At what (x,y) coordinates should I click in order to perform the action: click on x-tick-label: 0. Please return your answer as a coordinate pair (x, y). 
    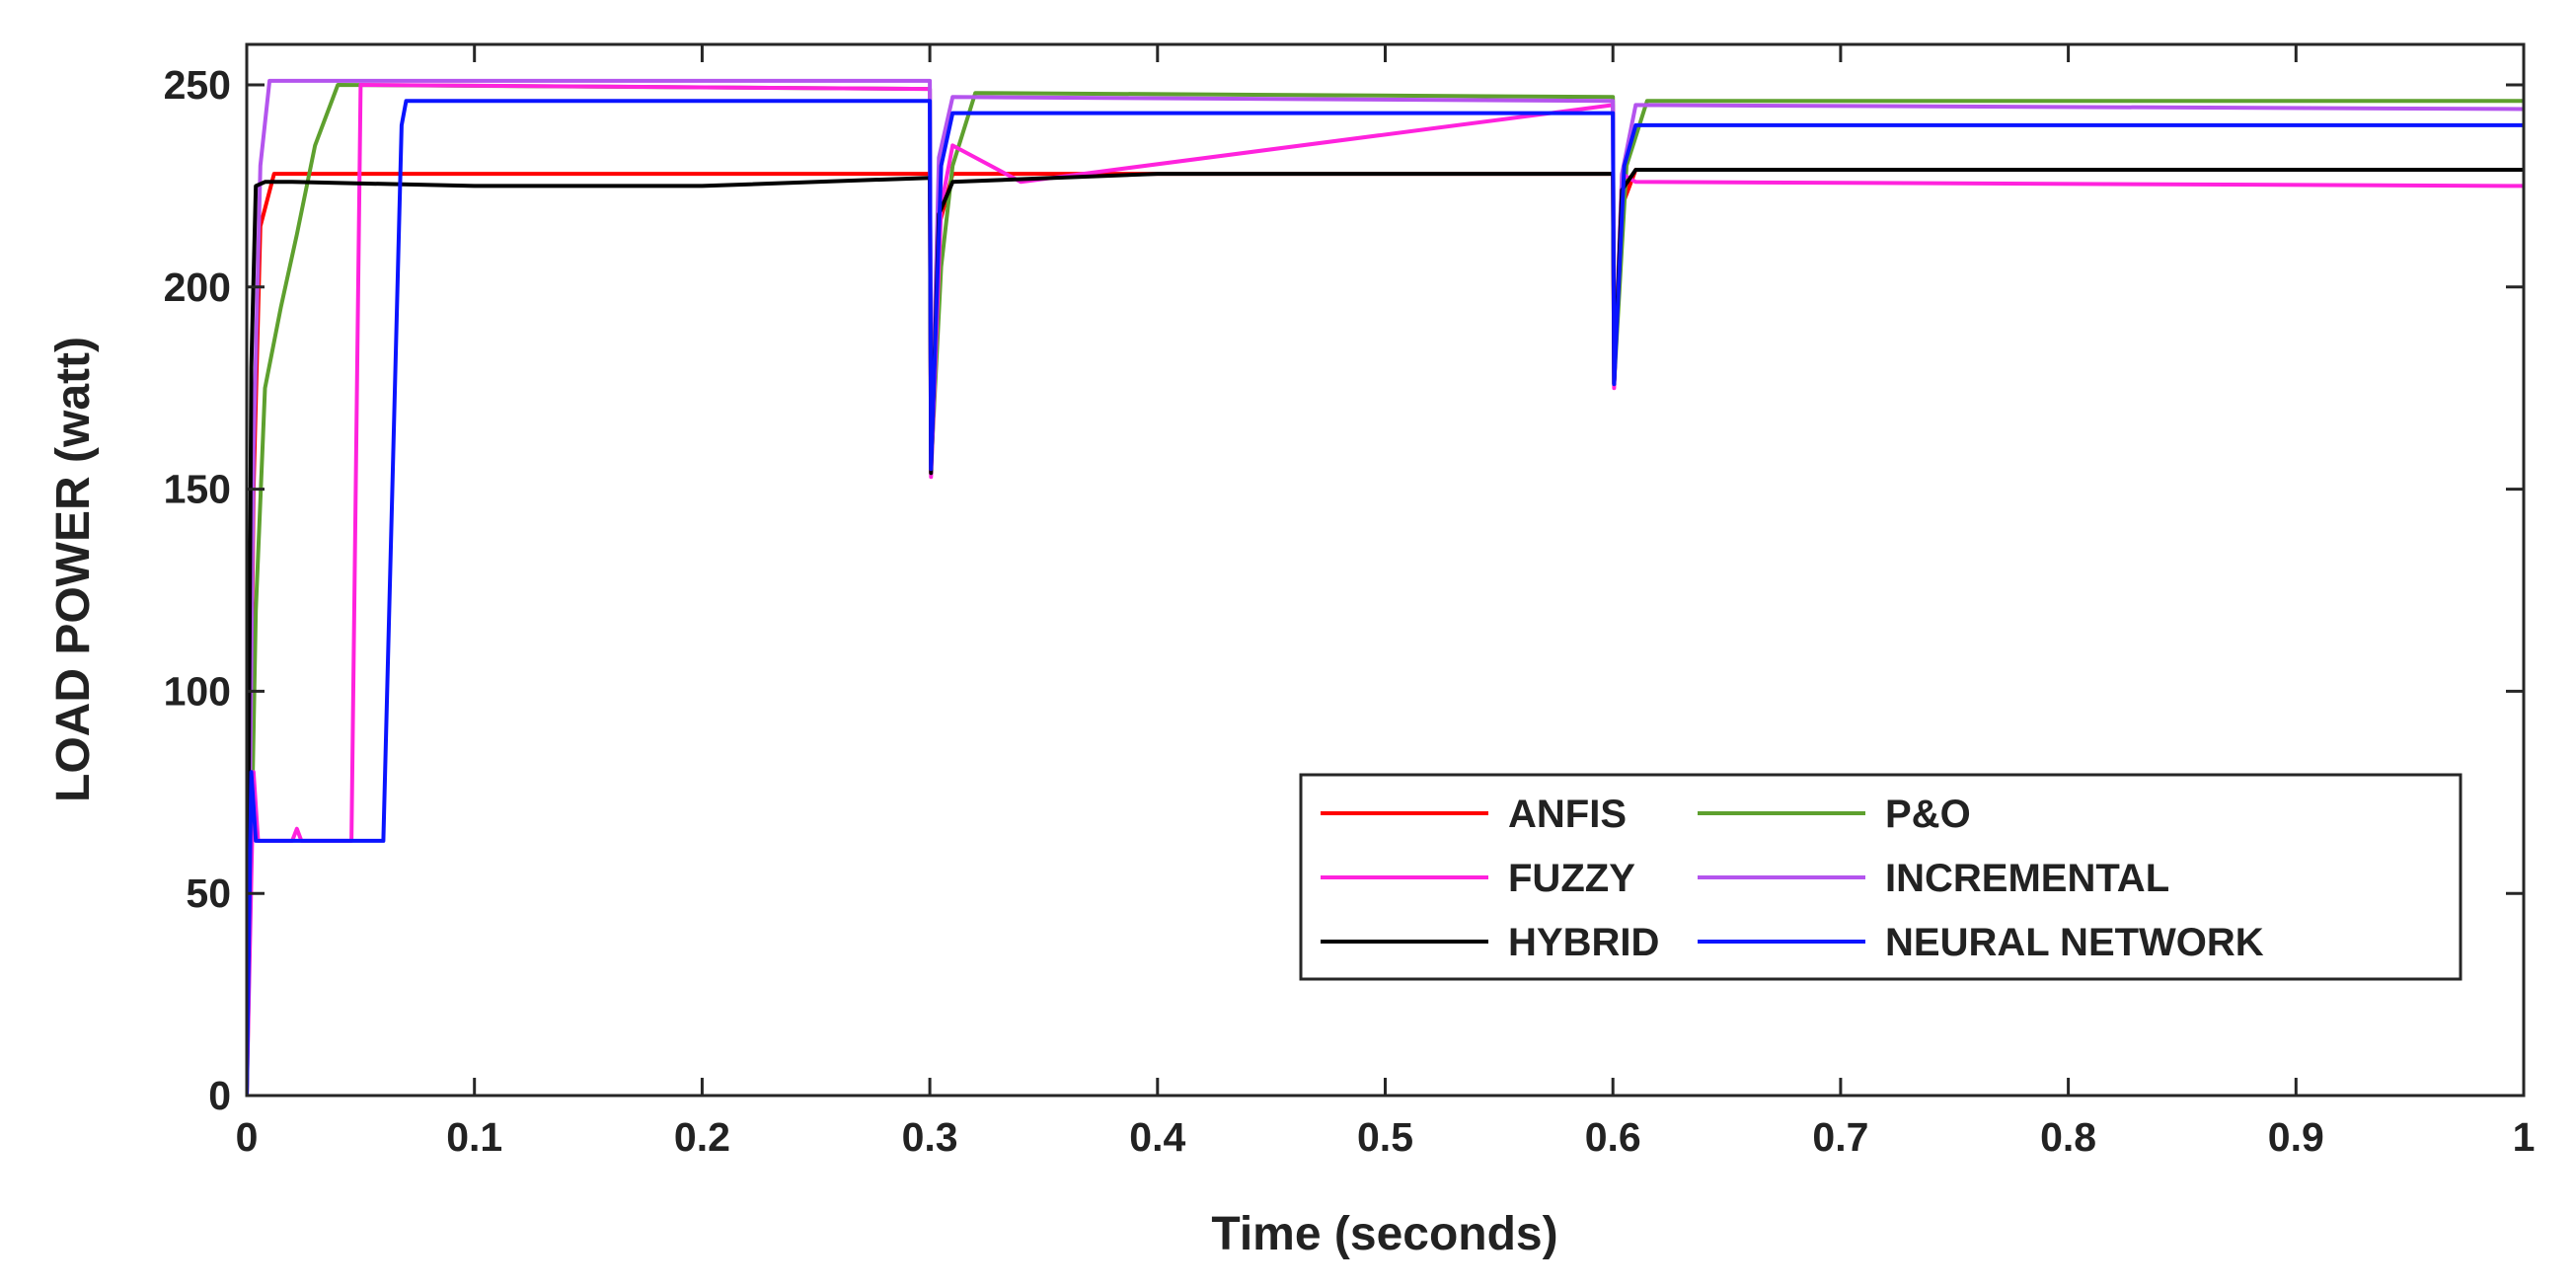
    Looking at the image, I should click on (247, 1137).